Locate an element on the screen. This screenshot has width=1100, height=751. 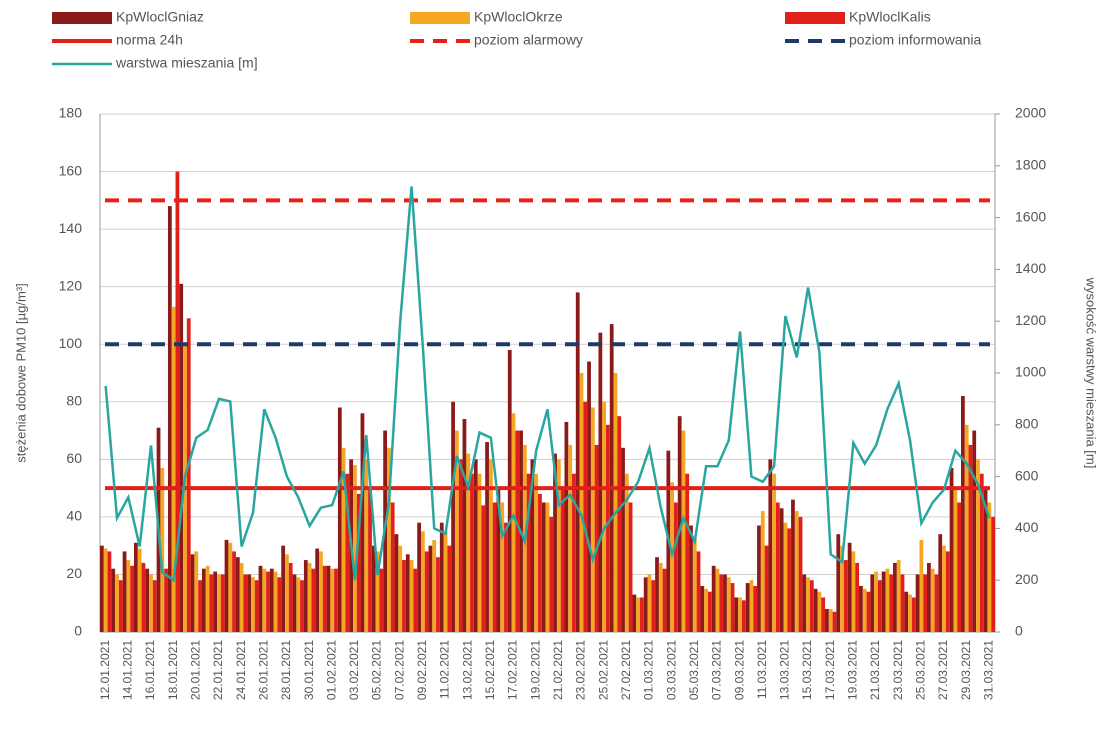
x-tick-label: 27.03.2021 is located at coordinates (943, 670).